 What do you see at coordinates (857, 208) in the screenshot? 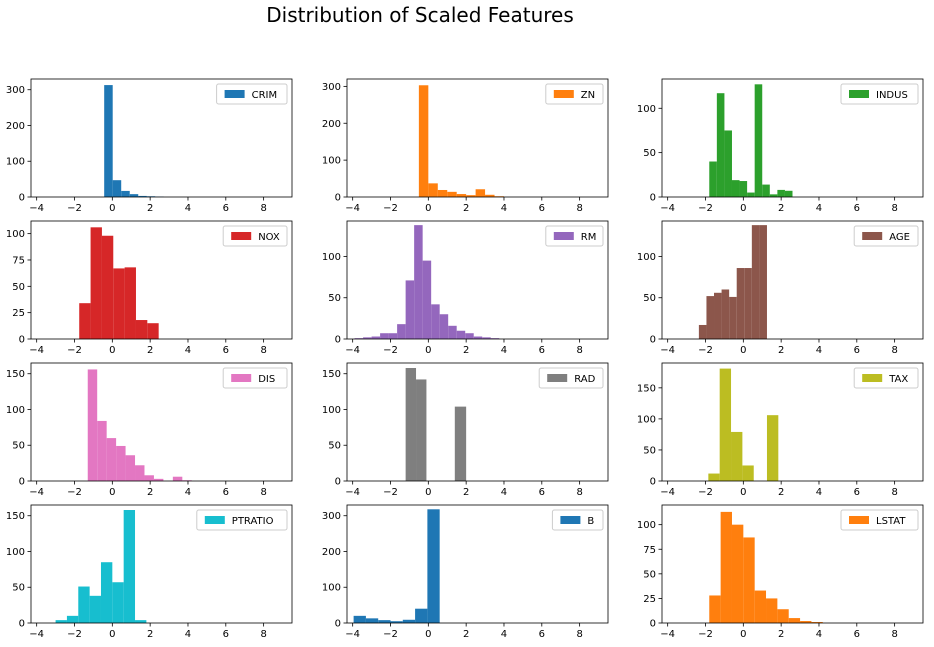
I see `indus-xtick-label: 6` at bounding box center [857, 208].